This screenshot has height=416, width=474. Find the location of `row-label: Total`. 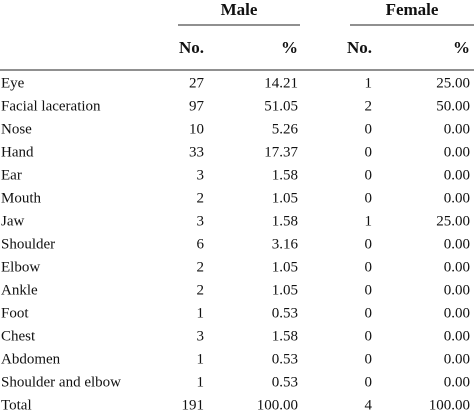

row-label: Total is located at coordinates (16, 405).